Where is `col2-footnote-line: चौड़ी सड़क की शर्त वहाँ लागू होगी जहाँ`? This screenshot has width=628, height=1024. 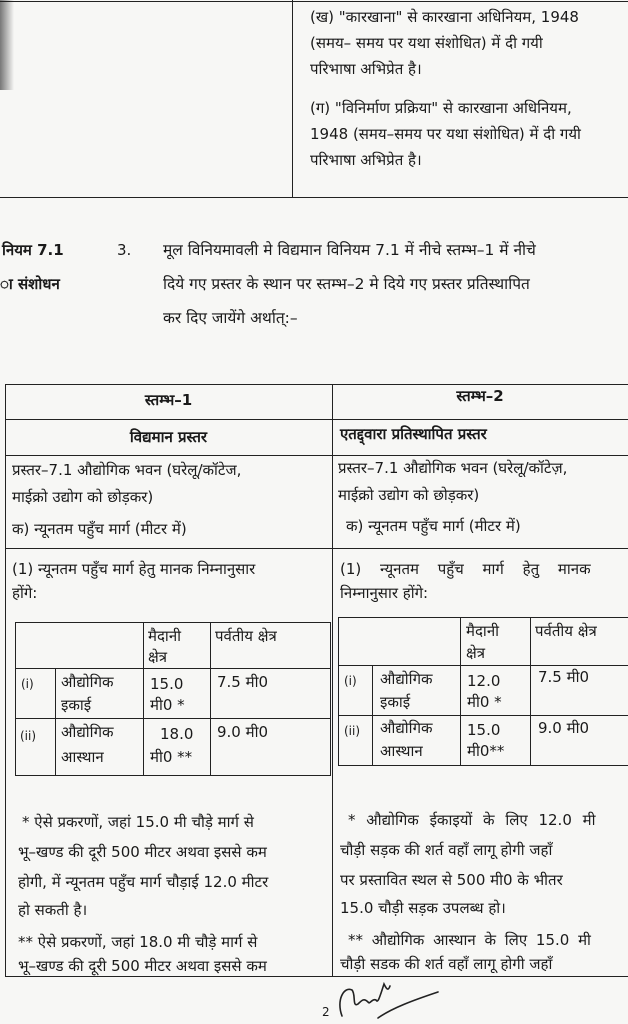
col2-footnote-line: चौड़ी सड़क की शर्त वहाँ लागू होगी जहाँ is located at coordinates (446, 850).